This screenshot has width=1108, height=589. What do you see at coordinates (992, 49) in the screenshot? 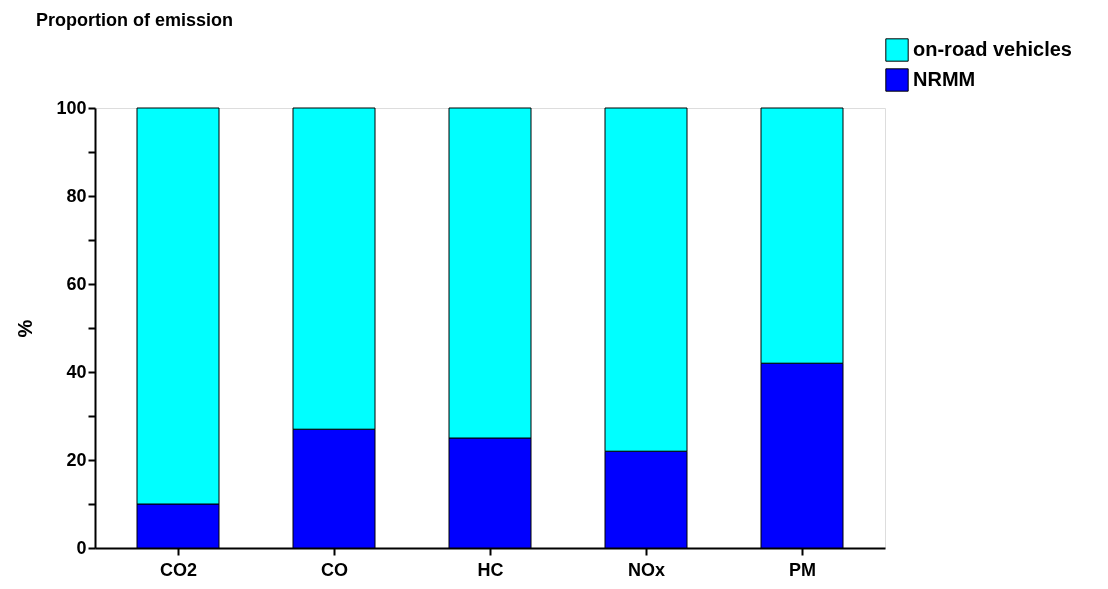
I see `legend-label: on-road vehicles` at bounding box center [992, 49].